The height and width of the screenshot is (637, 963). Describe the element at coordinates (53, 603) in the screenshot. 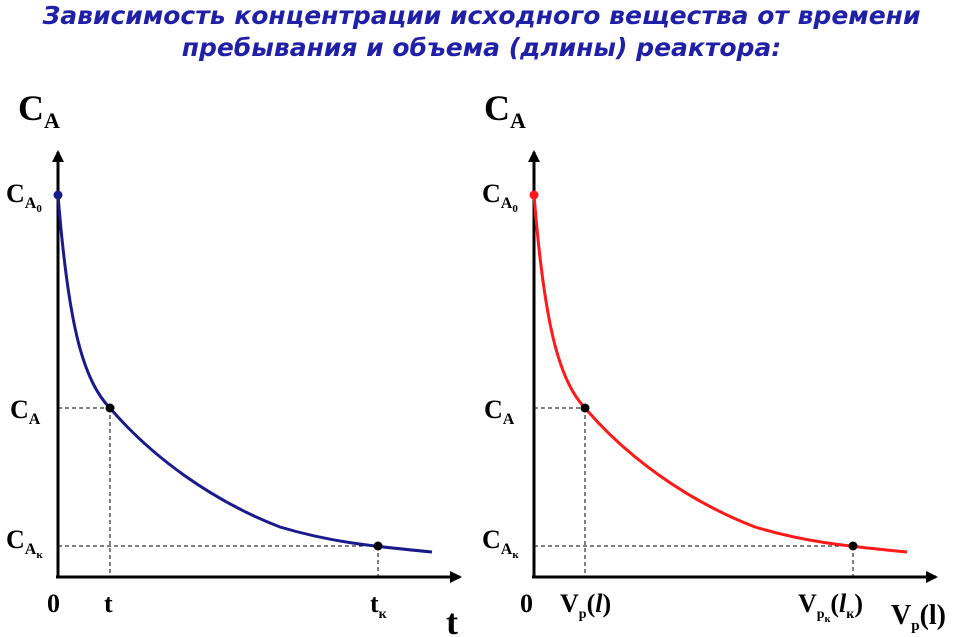

I see `left-label-origin: 0` at that location.